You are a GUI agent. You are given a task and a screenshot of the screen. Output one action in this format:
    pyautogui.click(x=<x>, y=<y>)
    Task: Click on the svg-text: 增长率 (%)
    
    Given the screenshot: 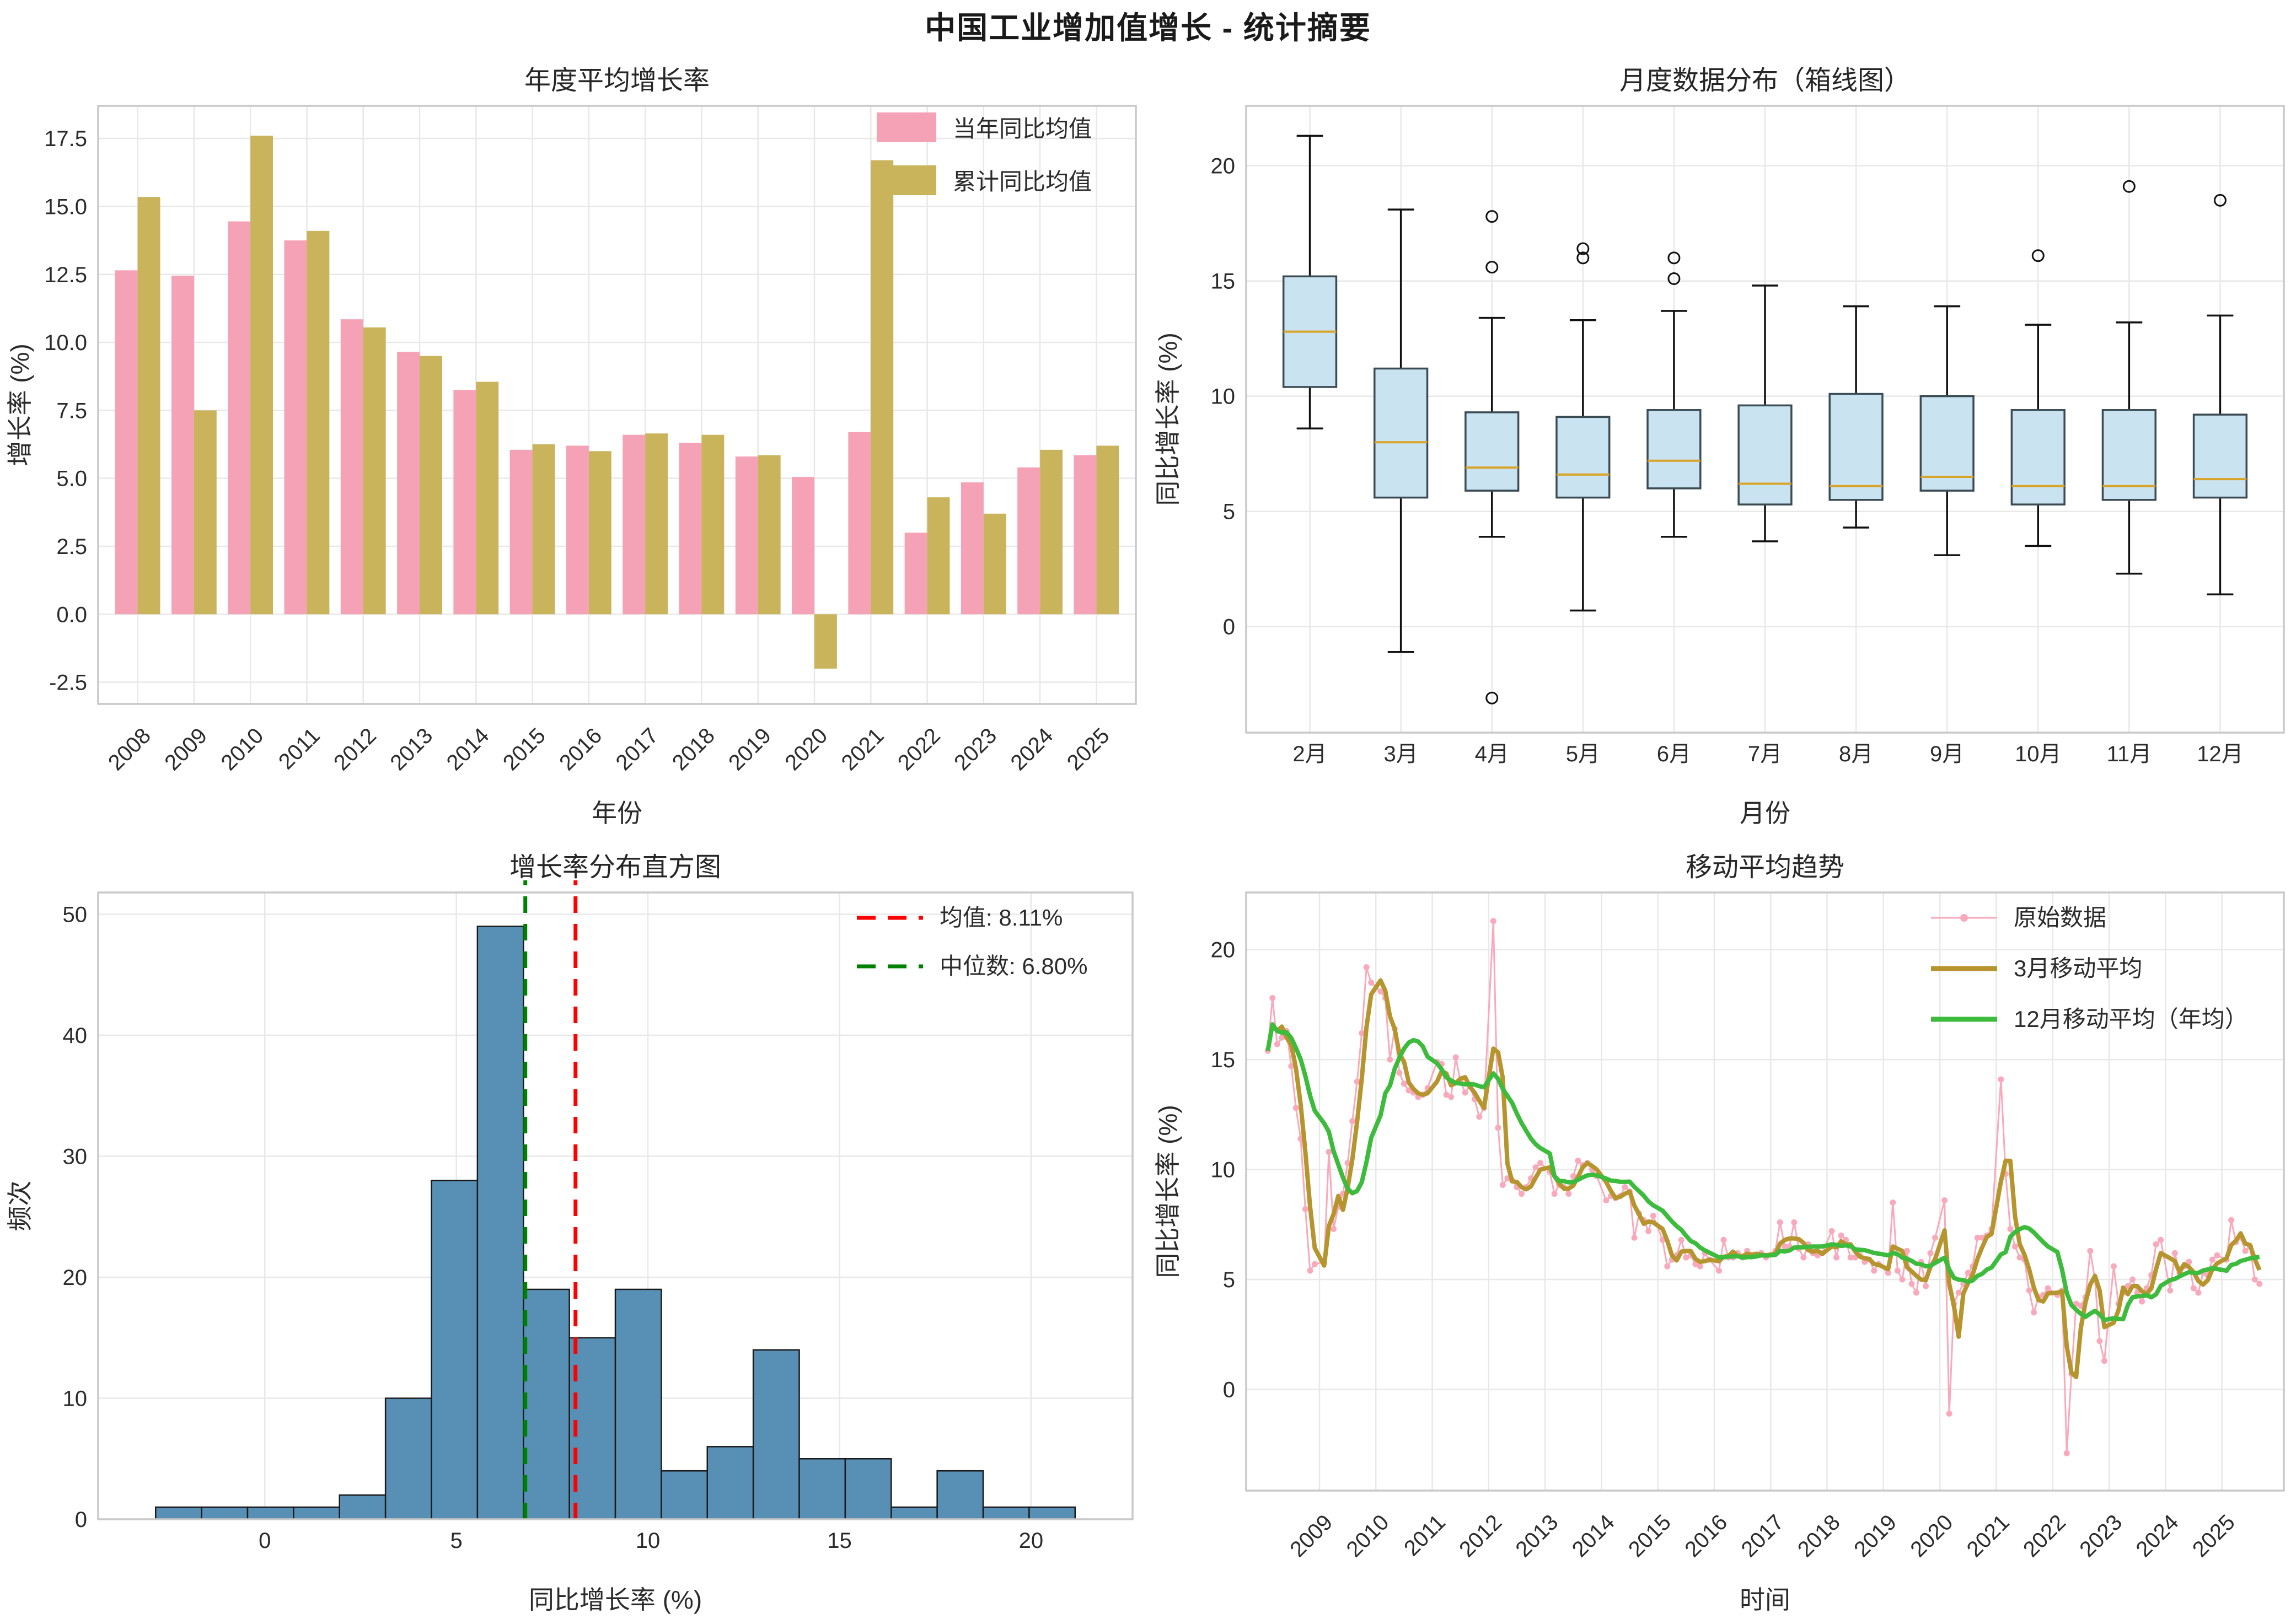 What is the action you would take?
    pyautogui.click(x=20, y=405)
    